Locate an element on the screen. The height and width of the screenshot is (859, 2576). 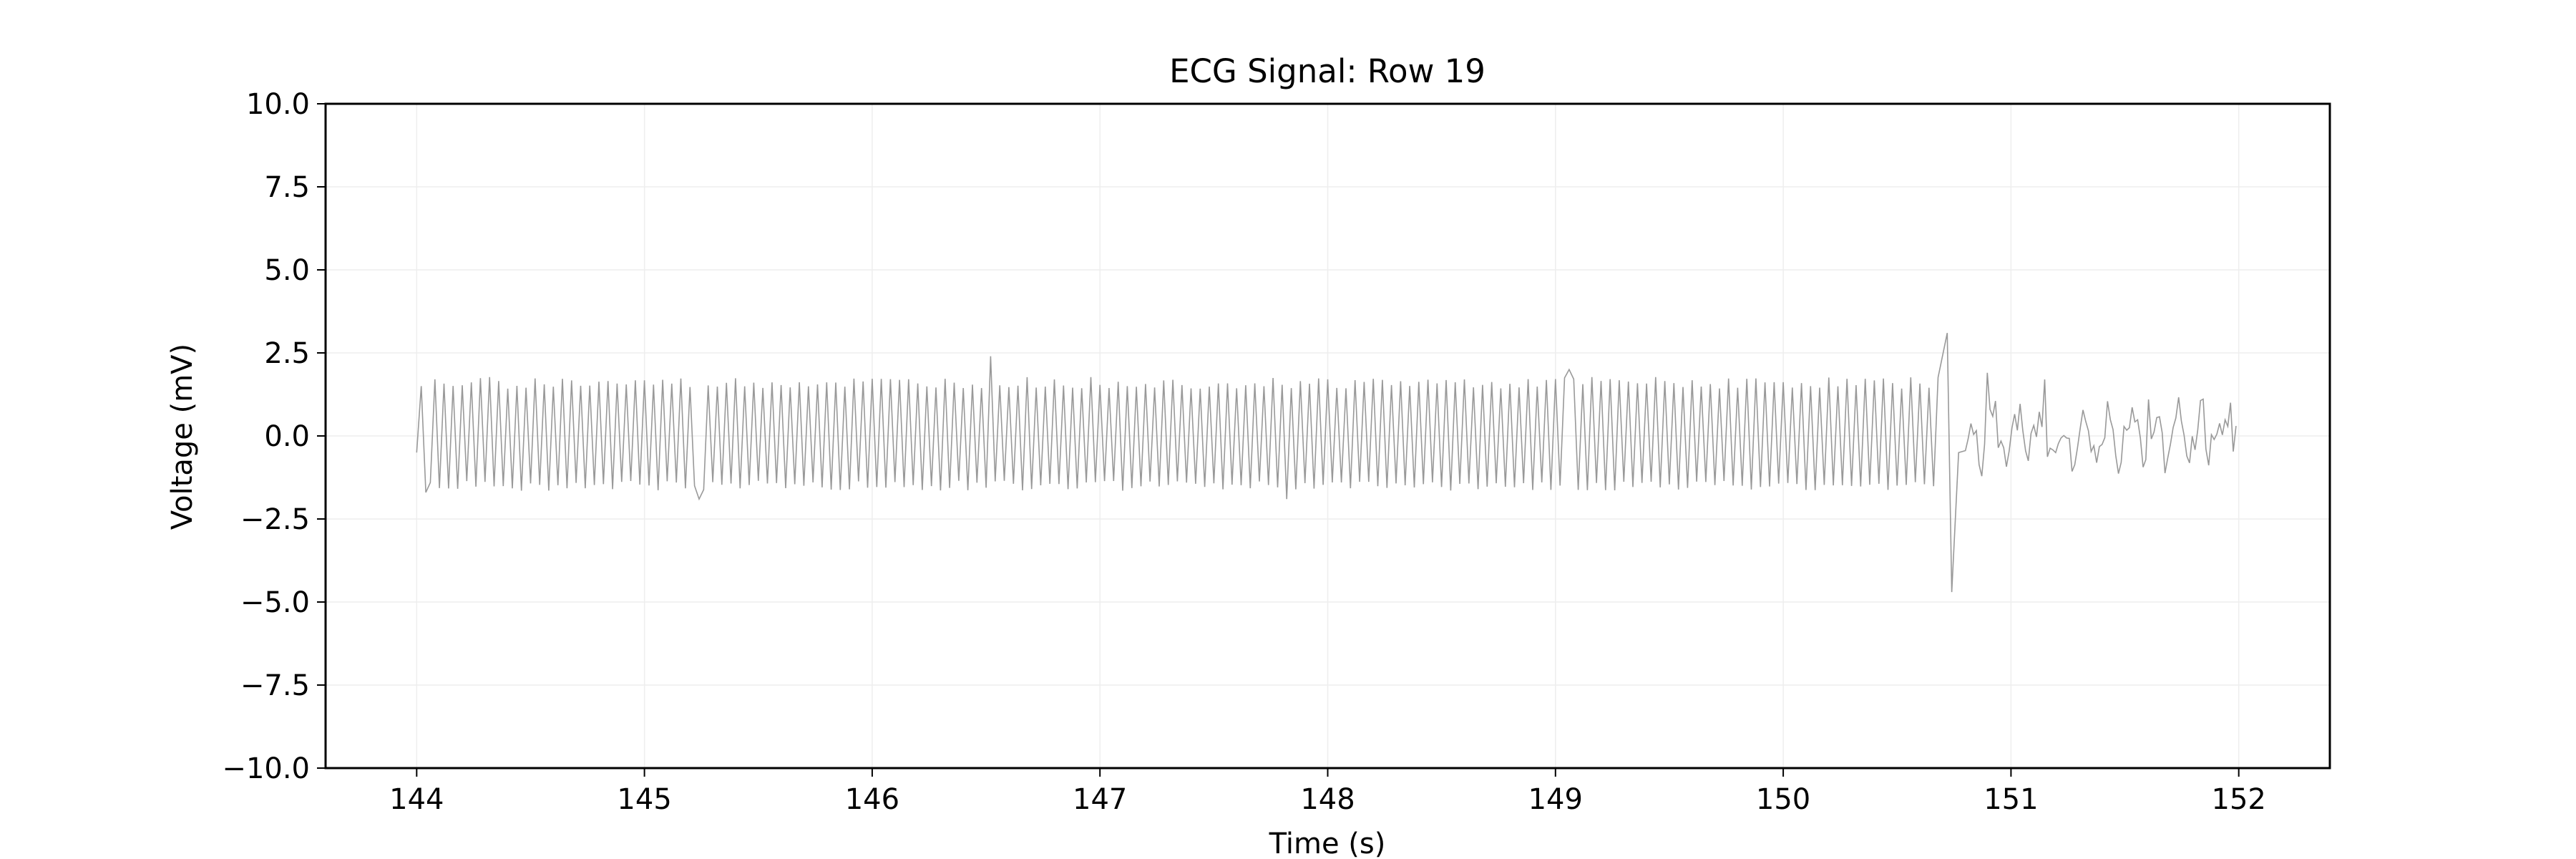
y-tick-label: 5.0 is located at coordinates (287, 270).